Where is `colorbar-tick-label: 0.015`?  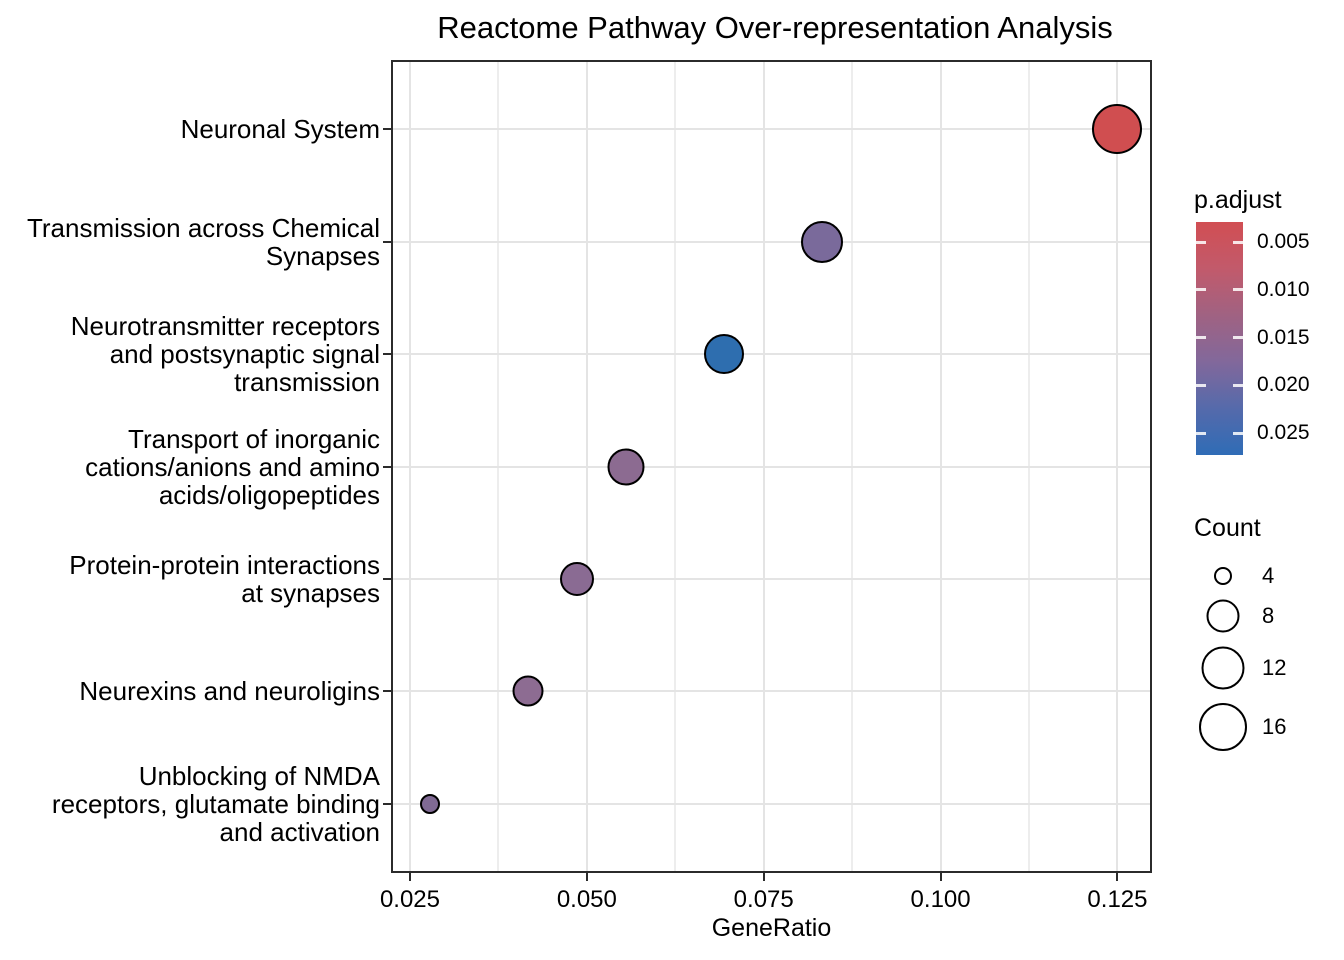 colorbar-tick-label: 0.015 is located at coordinates (1283, 337).